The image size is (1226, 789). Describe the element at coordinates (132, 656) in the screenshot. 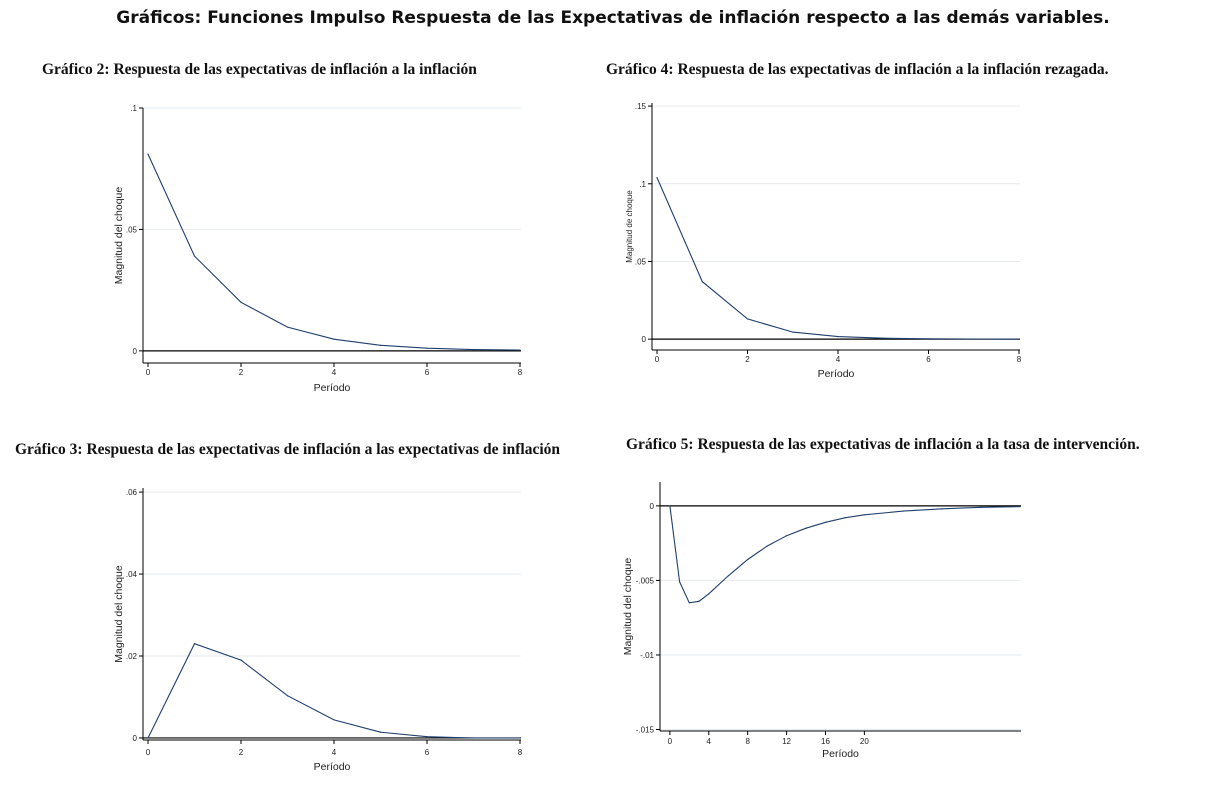

I see `y-tick-label-g3-1: .02` at that location.